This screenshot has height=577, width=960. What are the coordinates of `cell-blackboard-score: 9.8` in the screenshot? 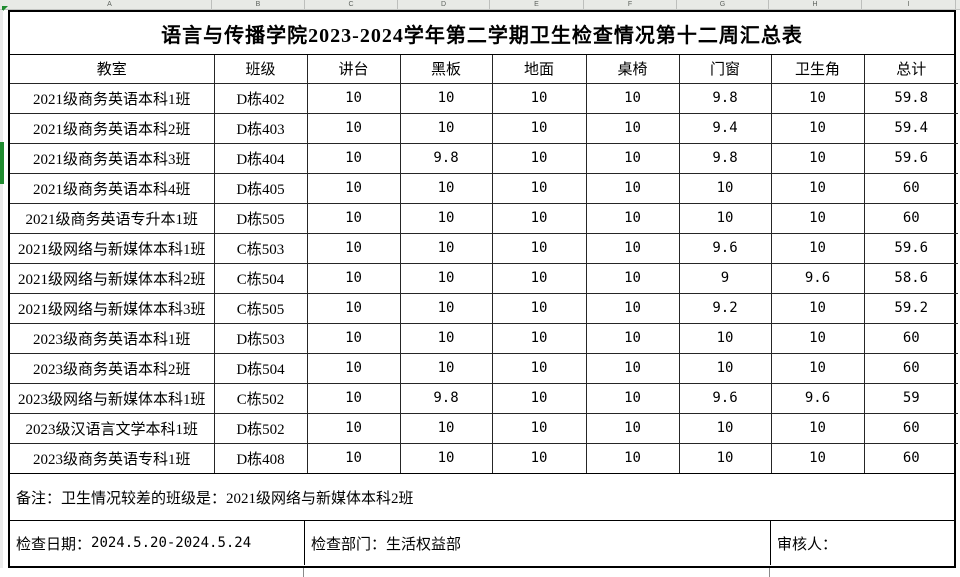 It's located at (446, 158).